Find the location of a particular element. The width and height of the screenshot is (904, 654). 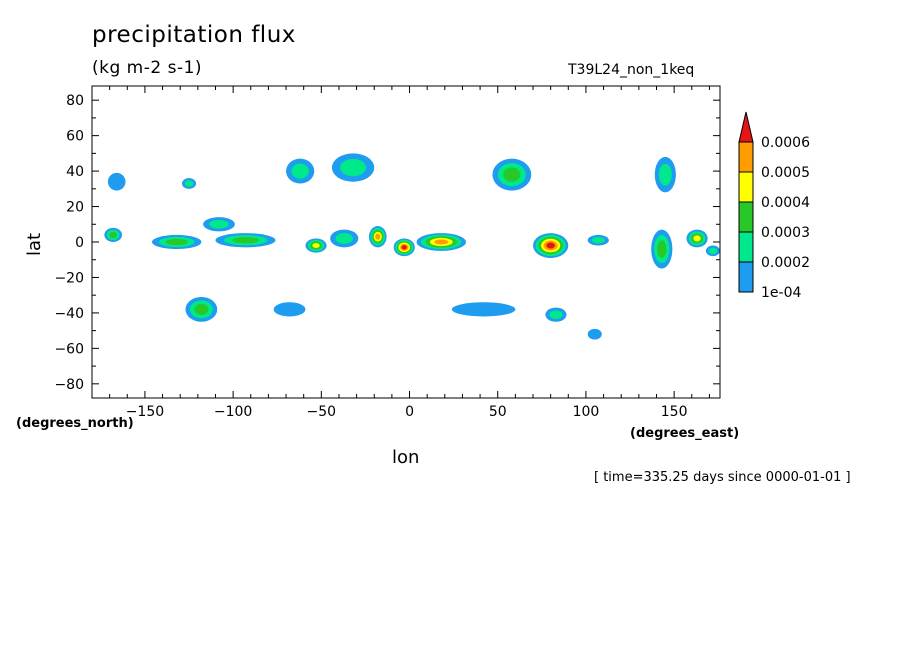

x-tick-label: 100 is located at coordinates (586, 412).